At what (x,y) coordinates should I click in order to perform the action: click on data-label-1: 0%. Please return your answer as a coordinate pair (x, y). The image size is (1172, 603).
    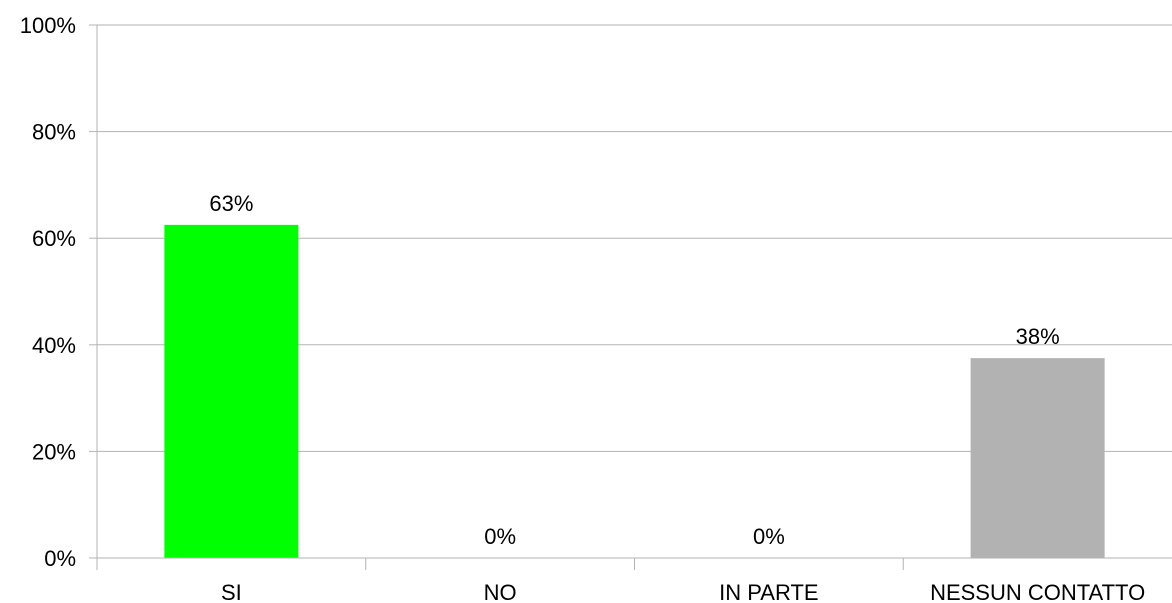
    Looking at the image, I should click on (500, 536).